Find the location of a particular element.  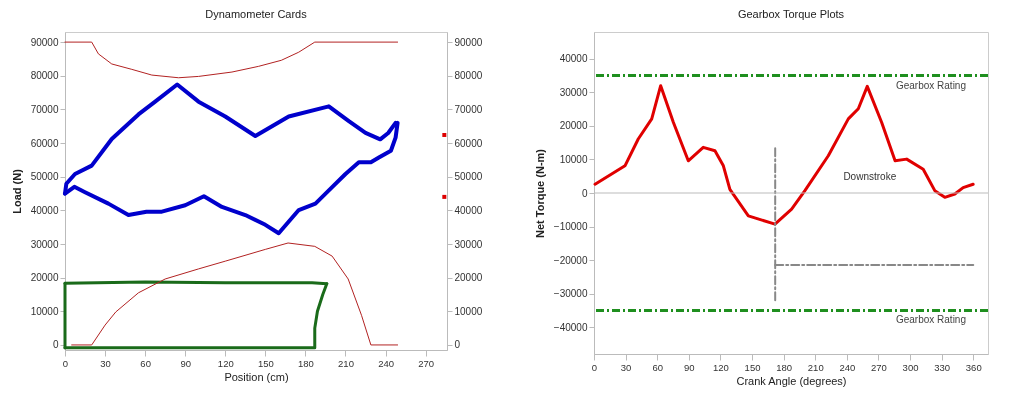

y-tick-label: 50000 is located at coordinates (44, 177).